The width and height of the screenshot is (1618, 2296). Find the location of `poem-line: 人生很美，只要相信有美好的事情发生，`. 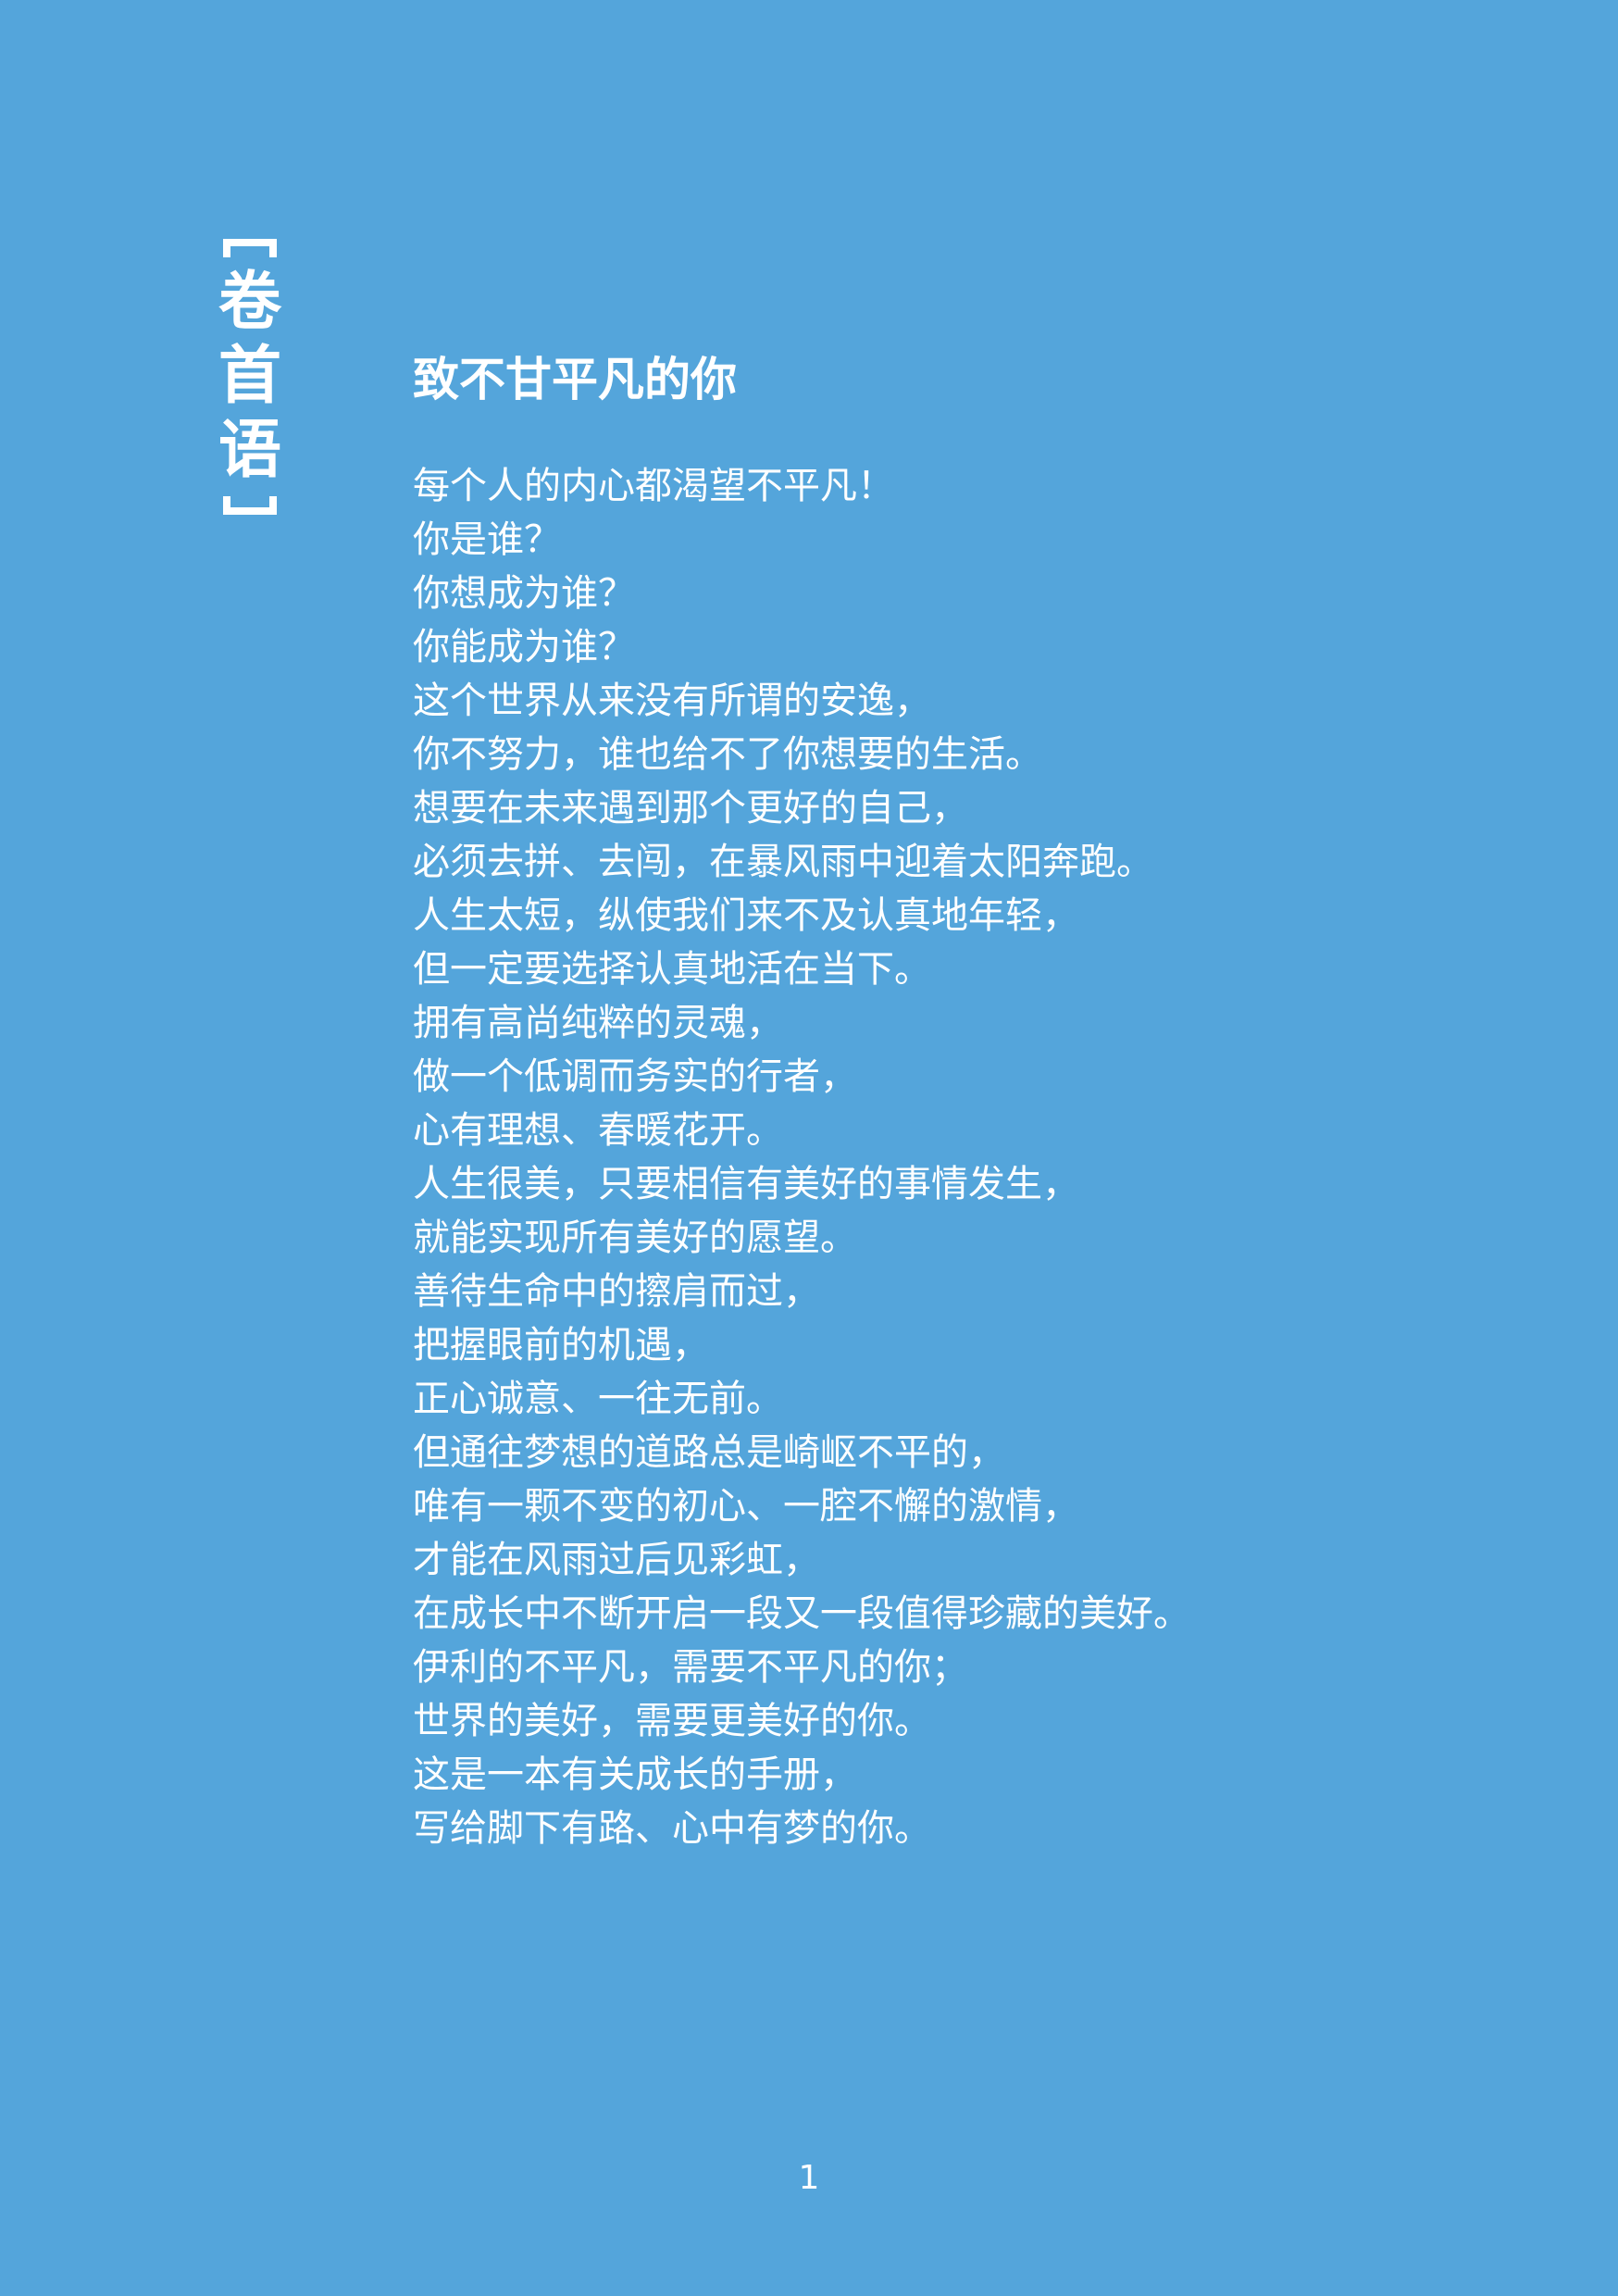

poem-line: 人生很美，只要相信有美好的事情发生， is located at coordinates (746, 1184).